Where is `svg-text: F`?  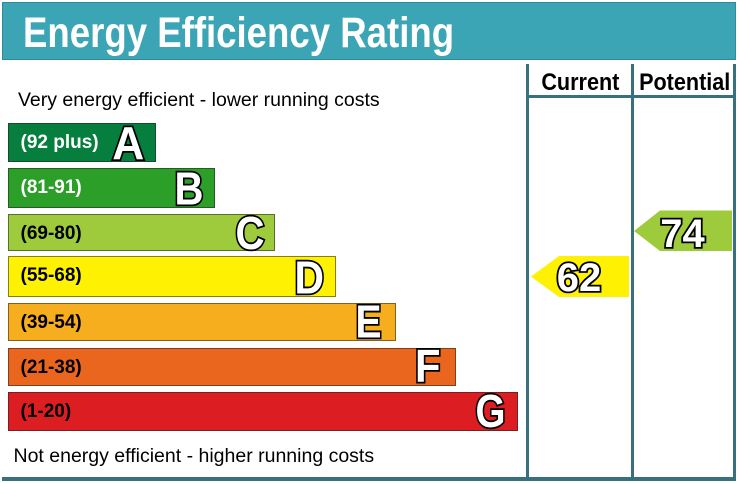 svg-text: F is located at coordinates (428, 366).